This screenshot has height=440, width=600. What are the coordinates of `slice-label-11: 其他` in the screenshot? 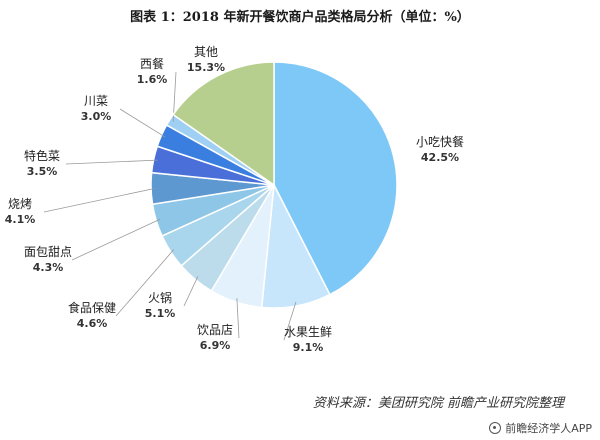 It's located at (206, 52).